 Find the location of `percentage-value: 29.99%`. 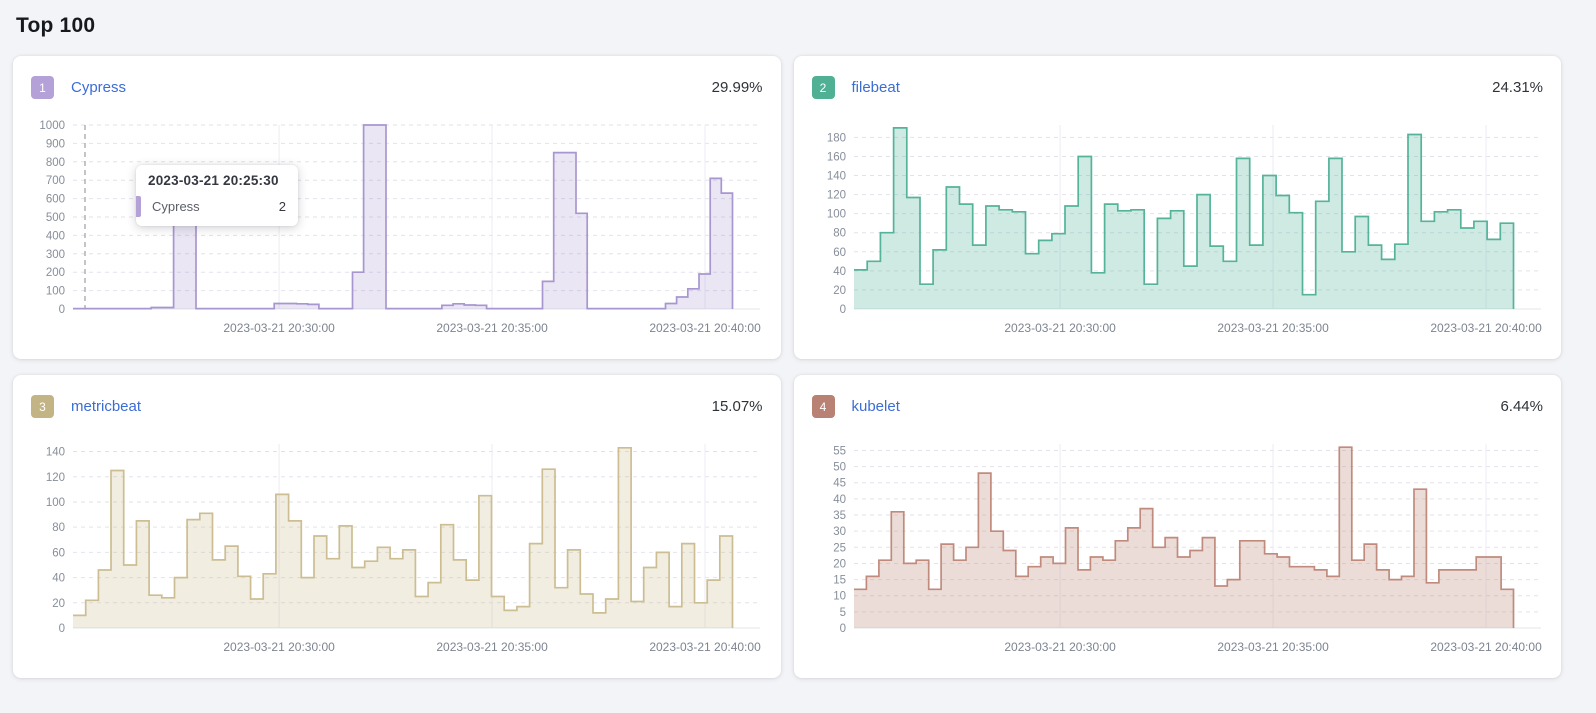

percentage-value: 29.99% is located at coordinates (737, 87).